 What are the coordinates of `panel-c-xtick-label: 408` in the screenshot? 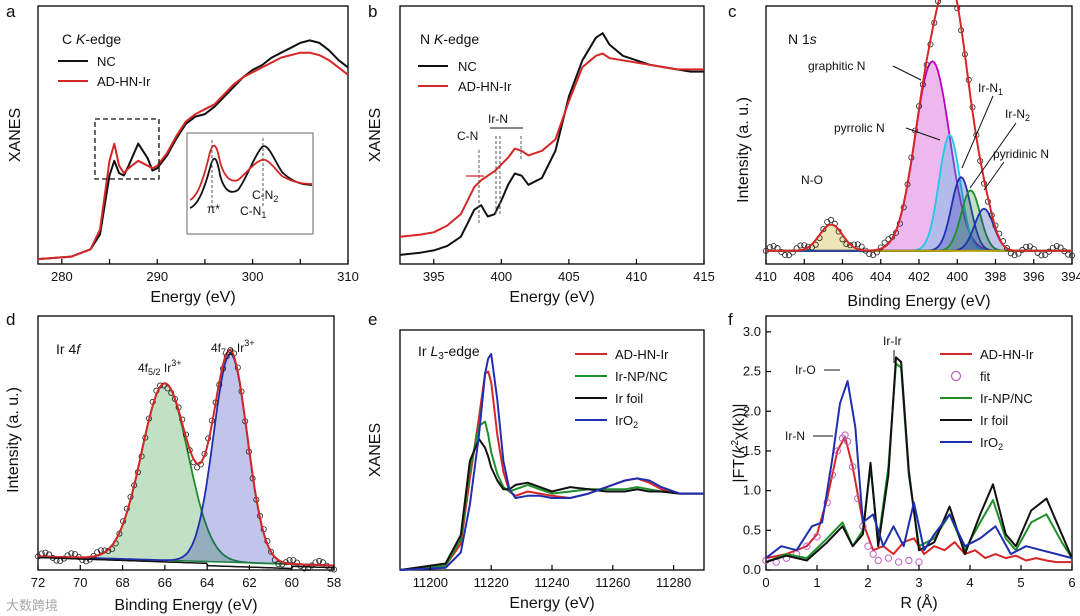 It's located at (804, 276).